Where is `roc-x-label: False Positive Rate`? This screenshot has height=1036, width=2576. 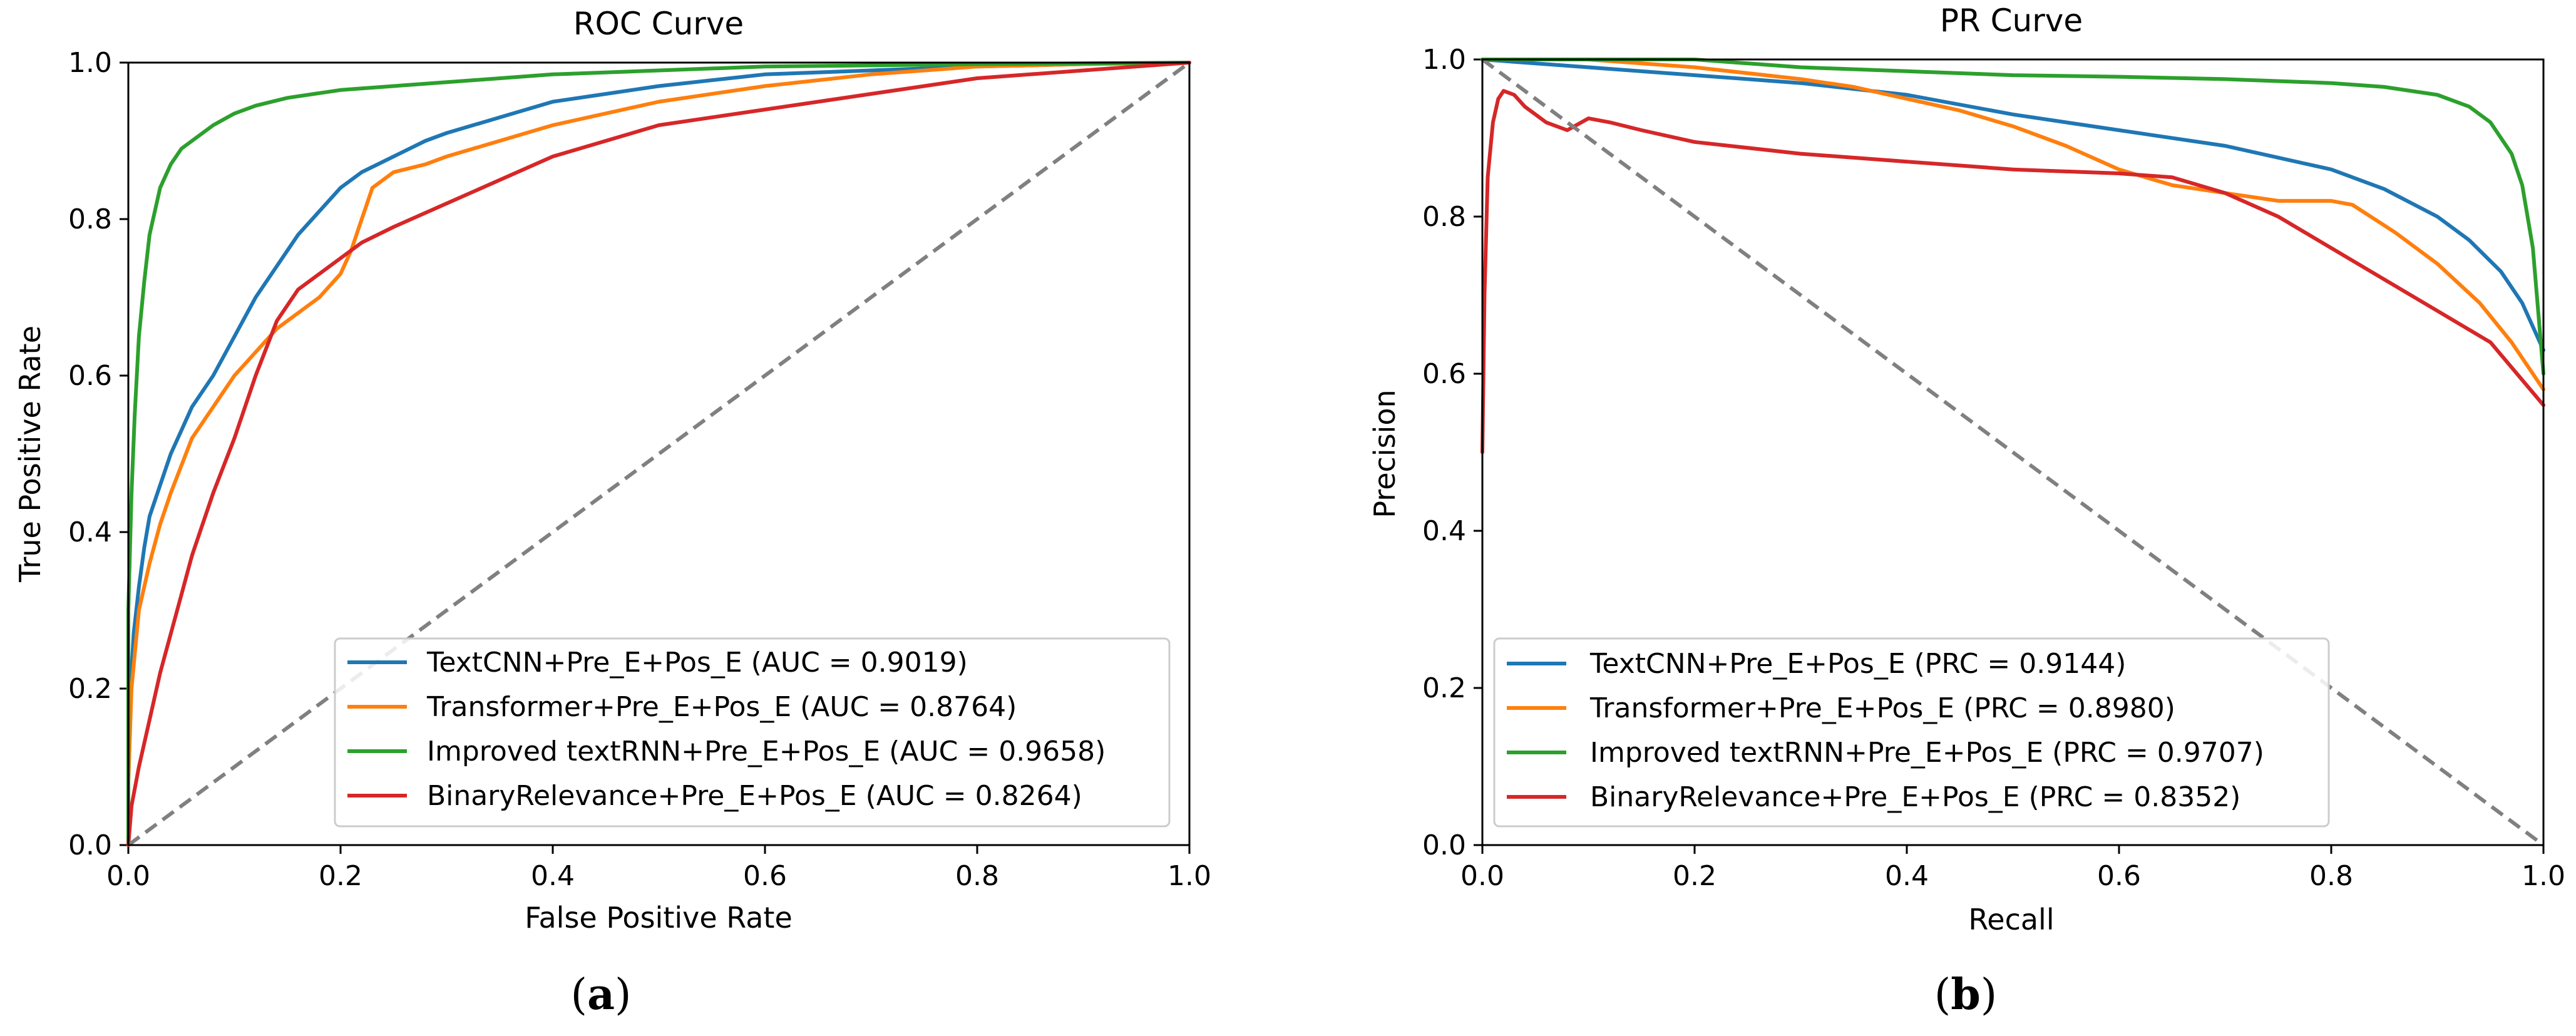 roc-x-label: False Positive Rate is located at coordinates (659, 918).